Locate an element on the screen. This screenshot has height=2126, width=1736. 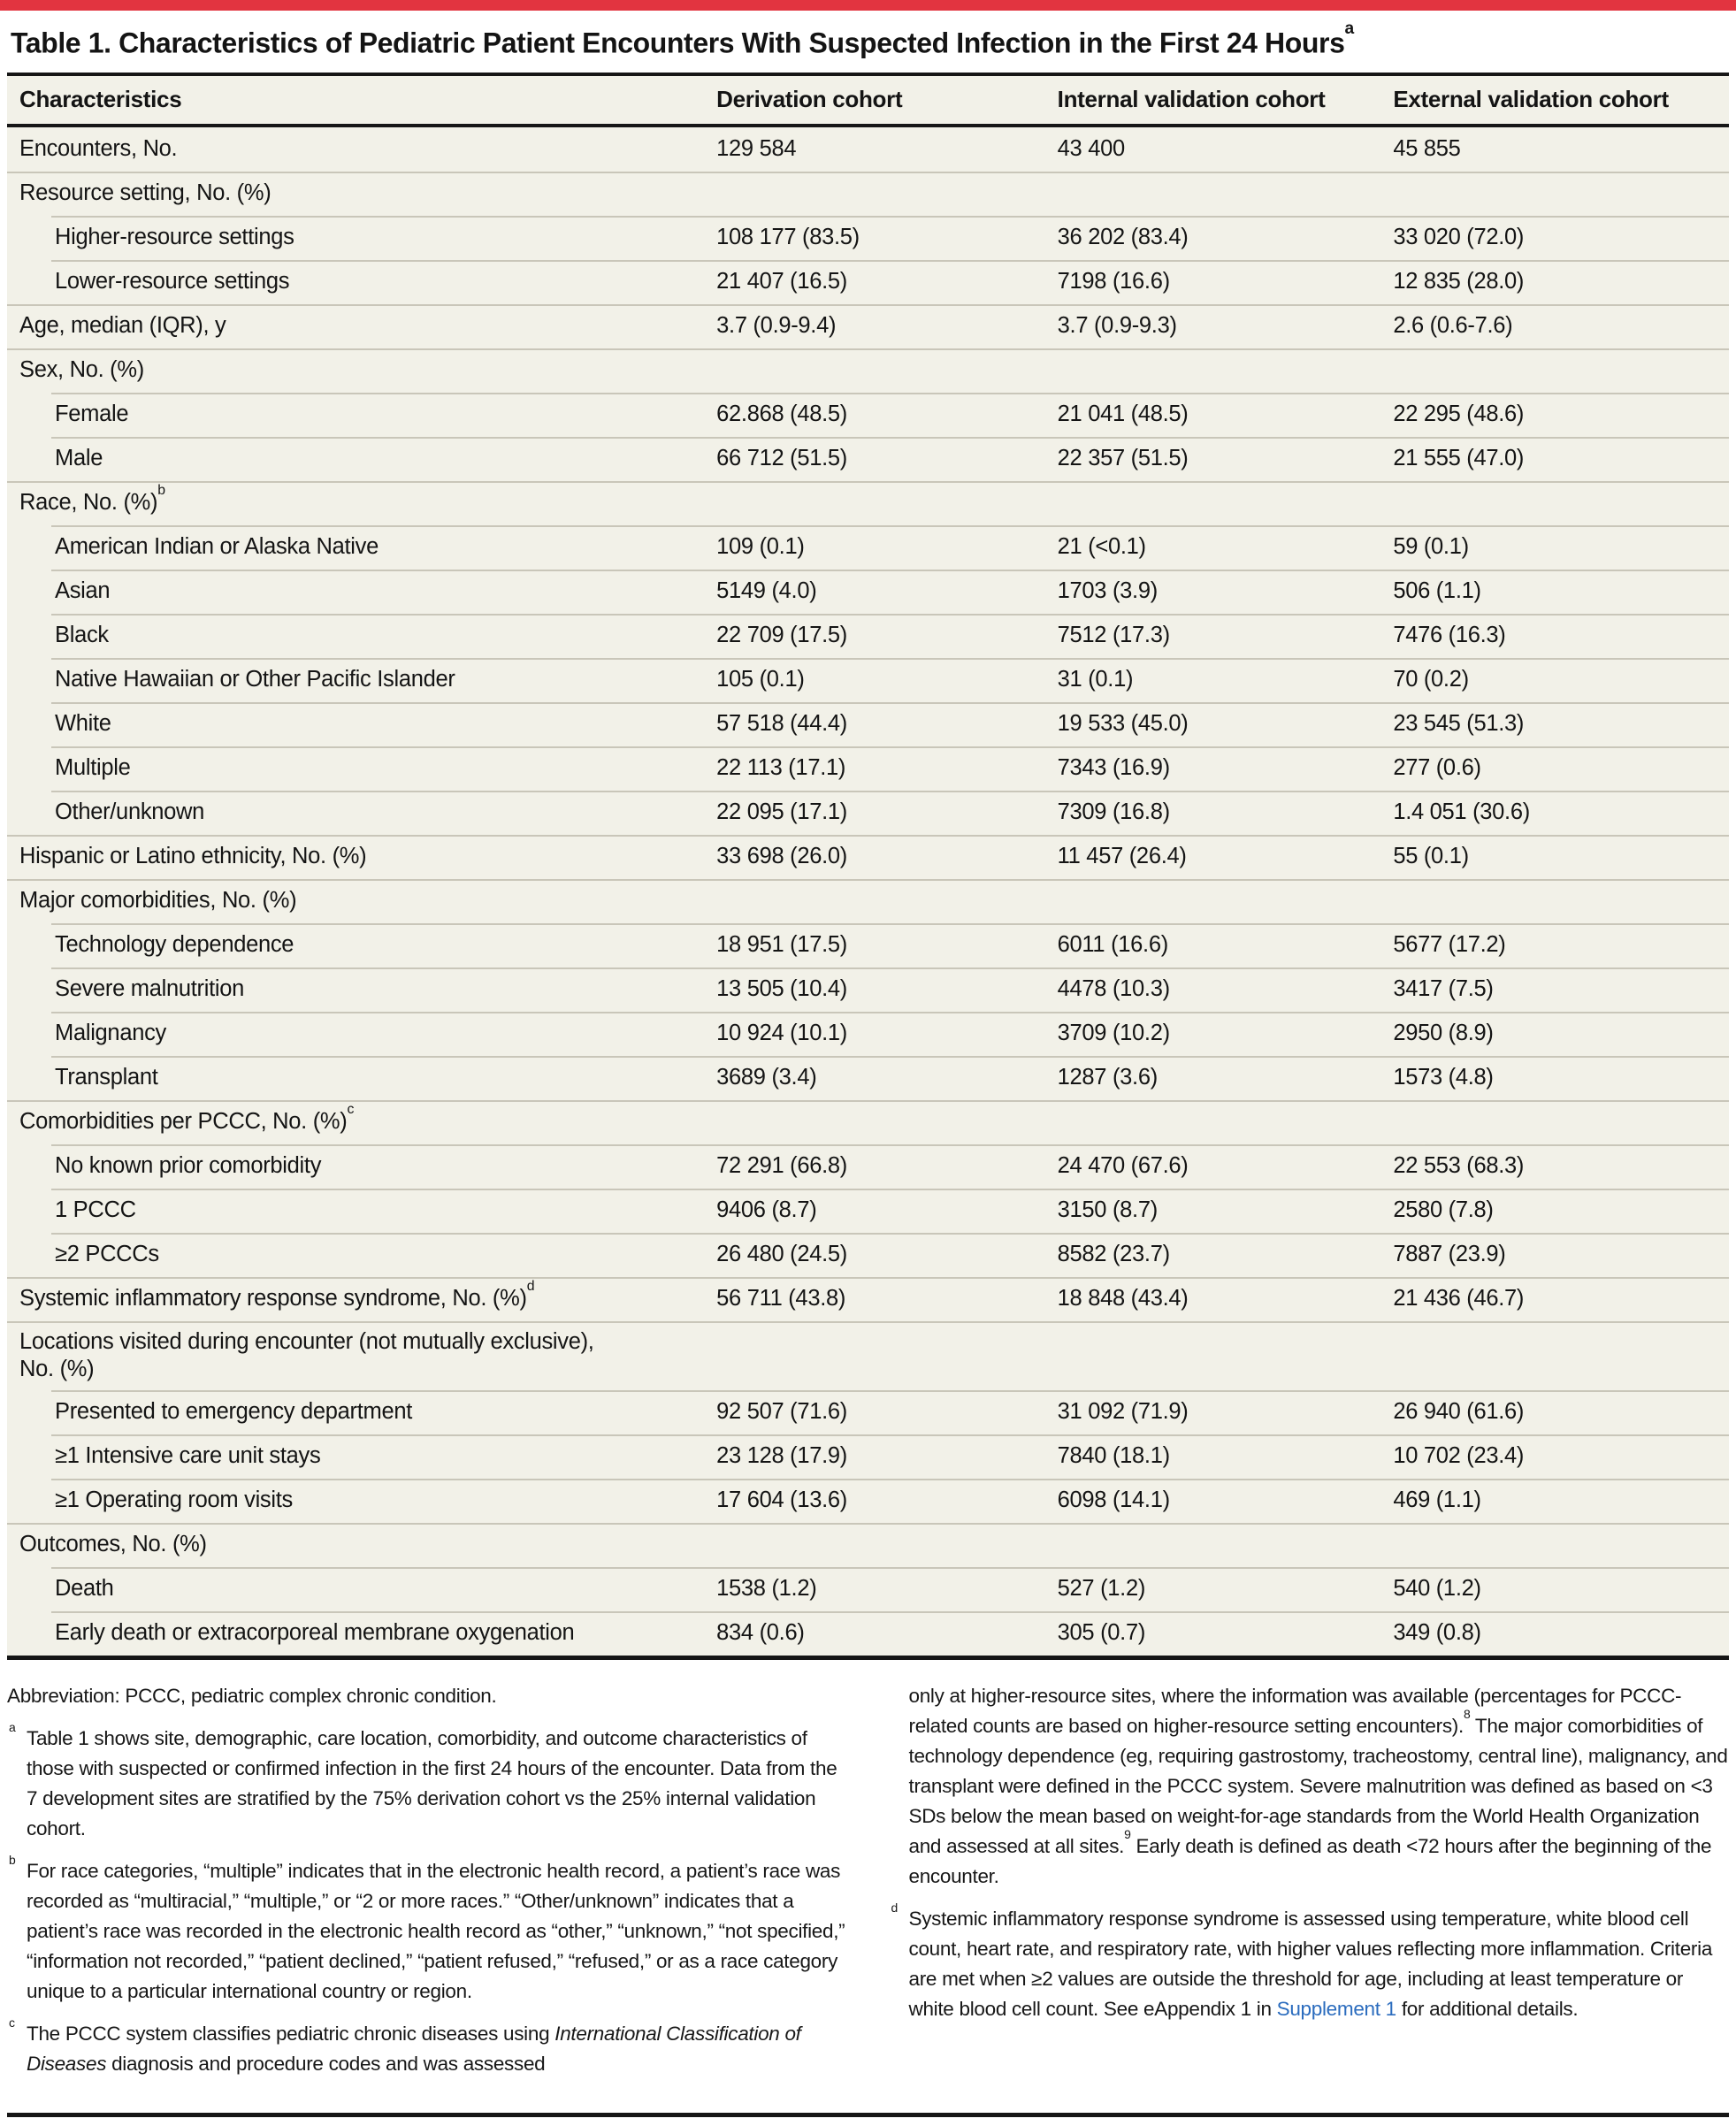
cell-value: 22 113 (17.1) is located at coordinates (781, 768).